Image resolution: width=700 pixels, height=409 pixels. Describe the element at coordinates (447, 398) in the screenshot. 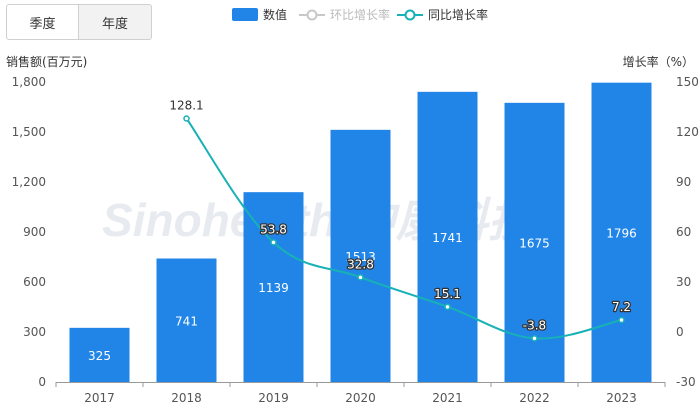

I see `x-tick-label: 2021` at that location.